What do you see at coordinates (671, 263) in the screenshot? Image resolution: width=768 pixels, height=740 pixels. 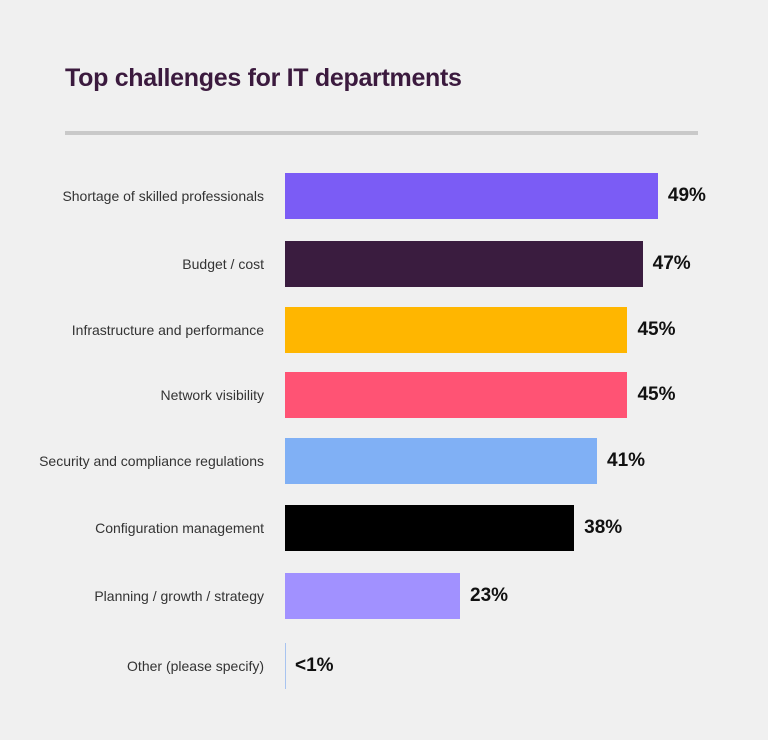 I see `data-label: 47%` at bounding box center [671, 263].